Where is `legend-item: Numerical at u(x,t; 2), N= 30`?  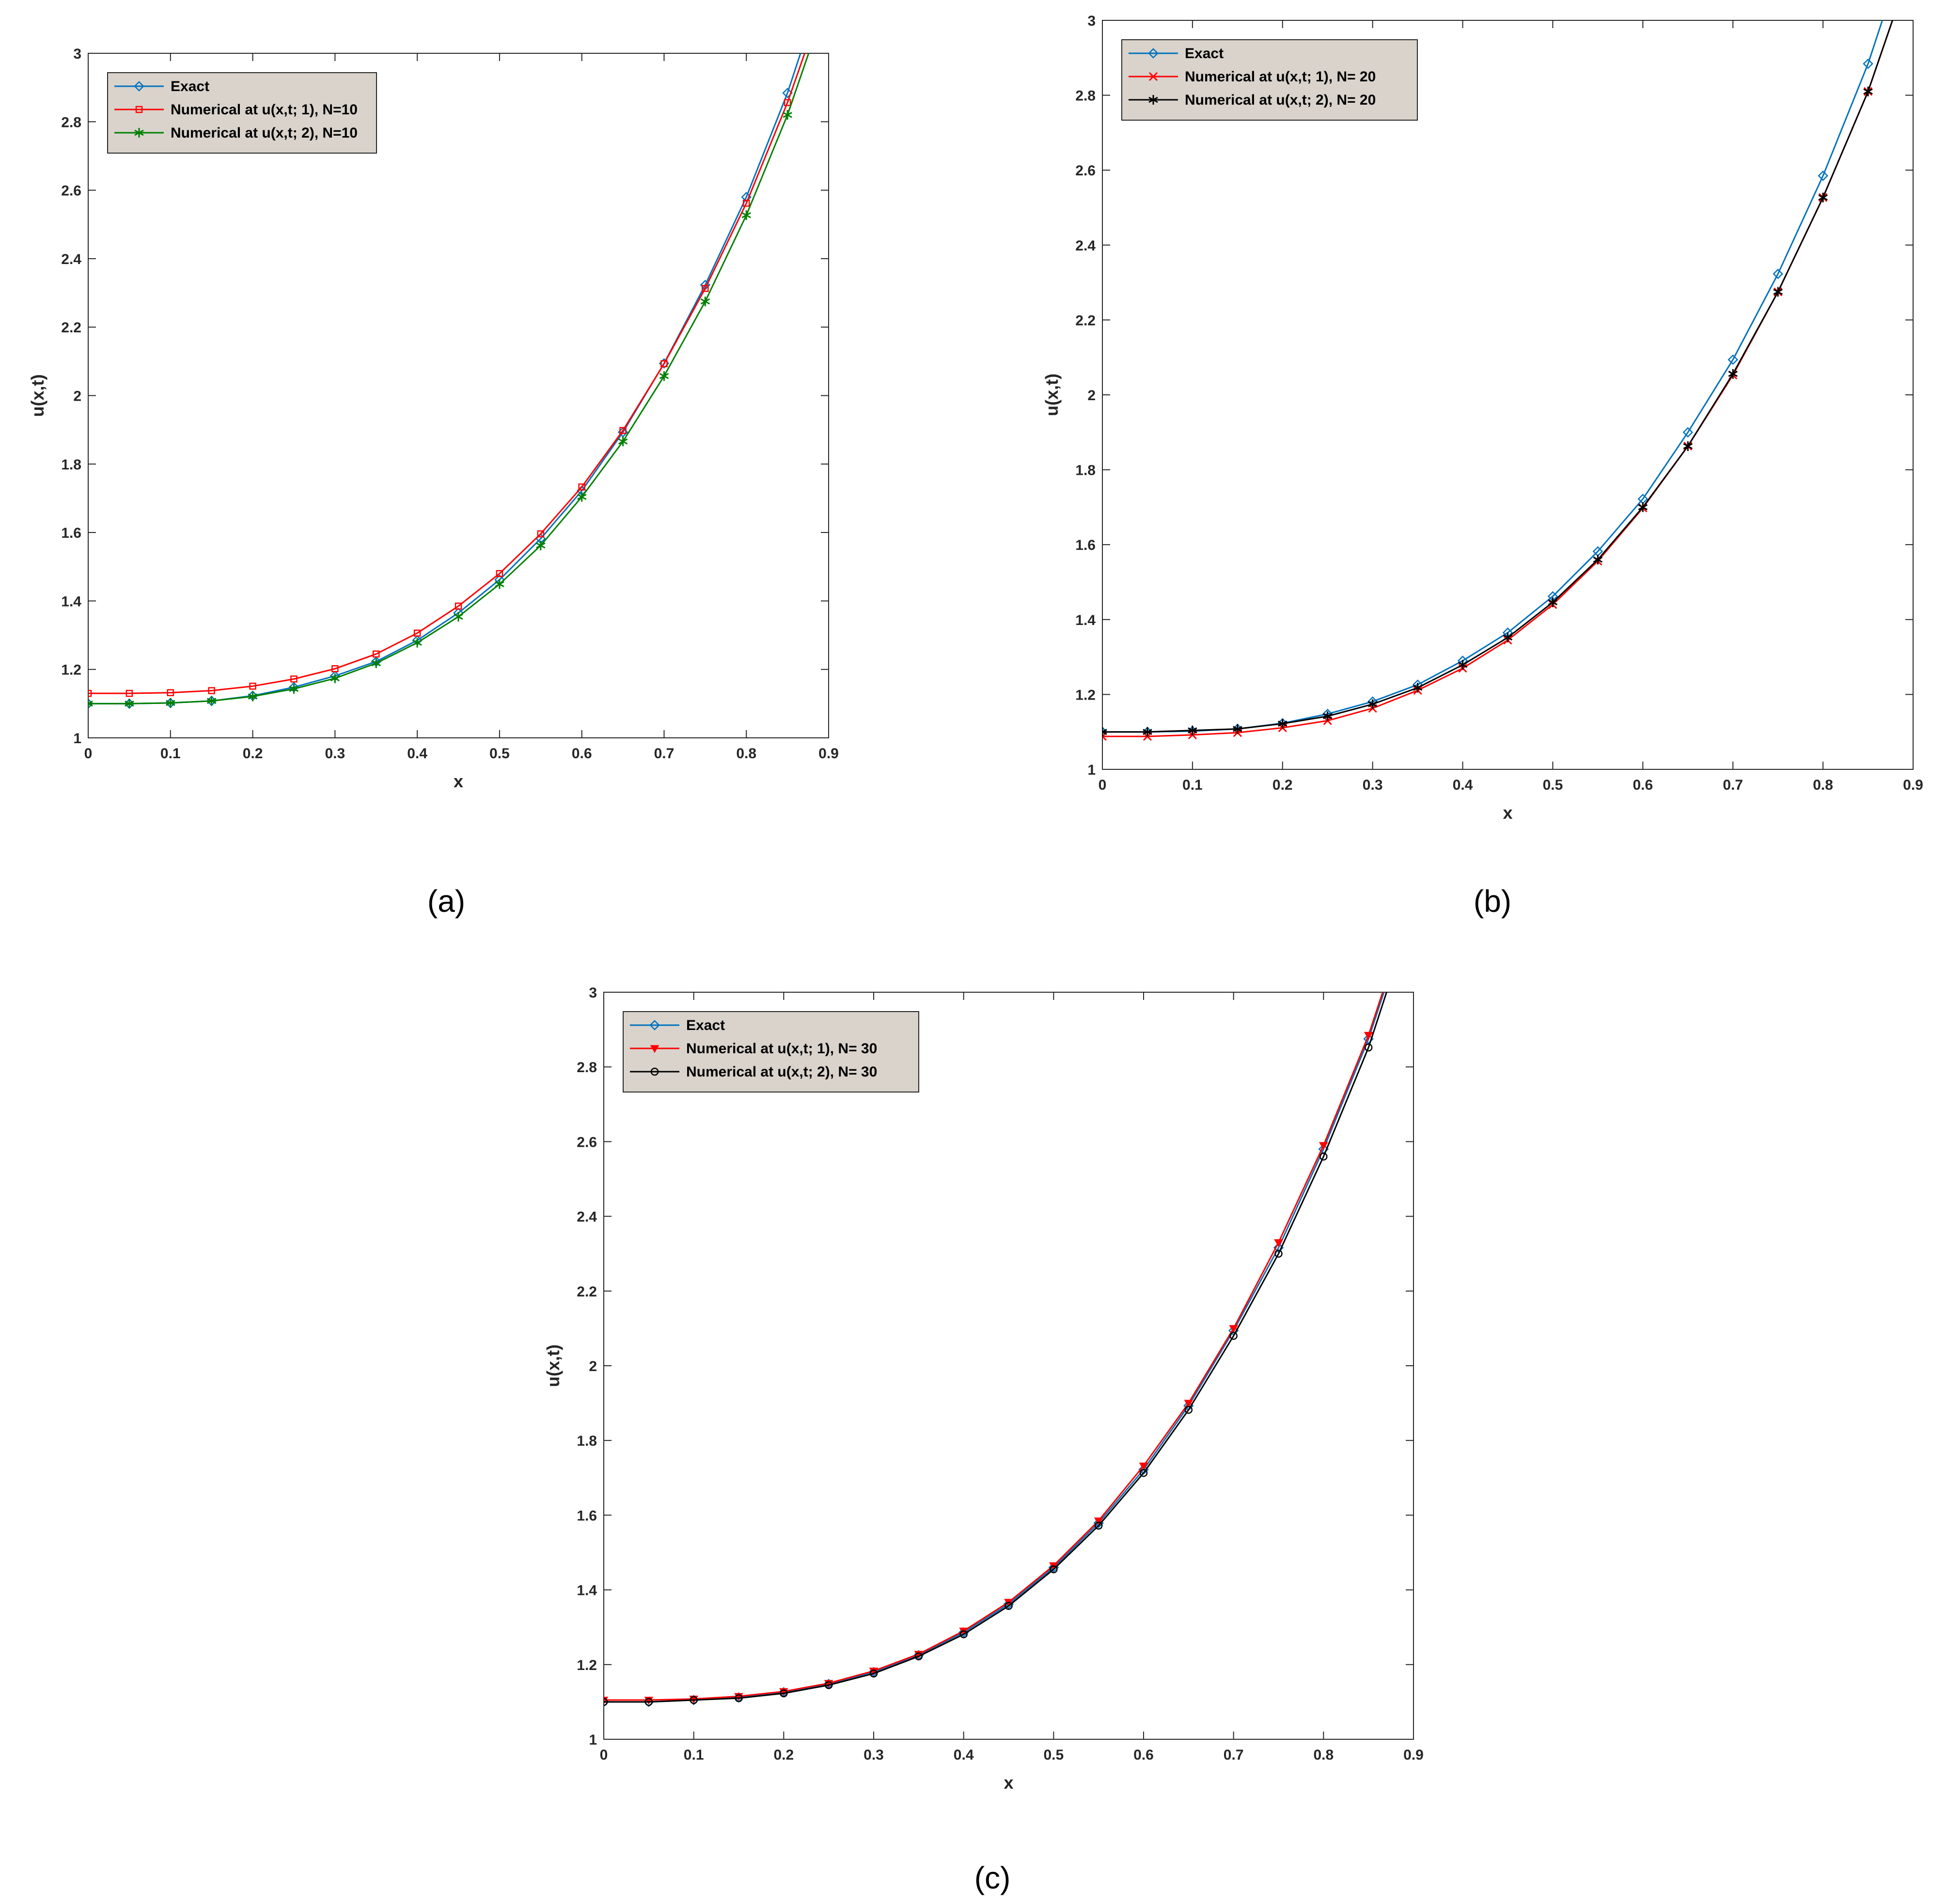 legend-item: Numerical at u(x,t; 2), N= 30 is located at coordinates (753, 1072).